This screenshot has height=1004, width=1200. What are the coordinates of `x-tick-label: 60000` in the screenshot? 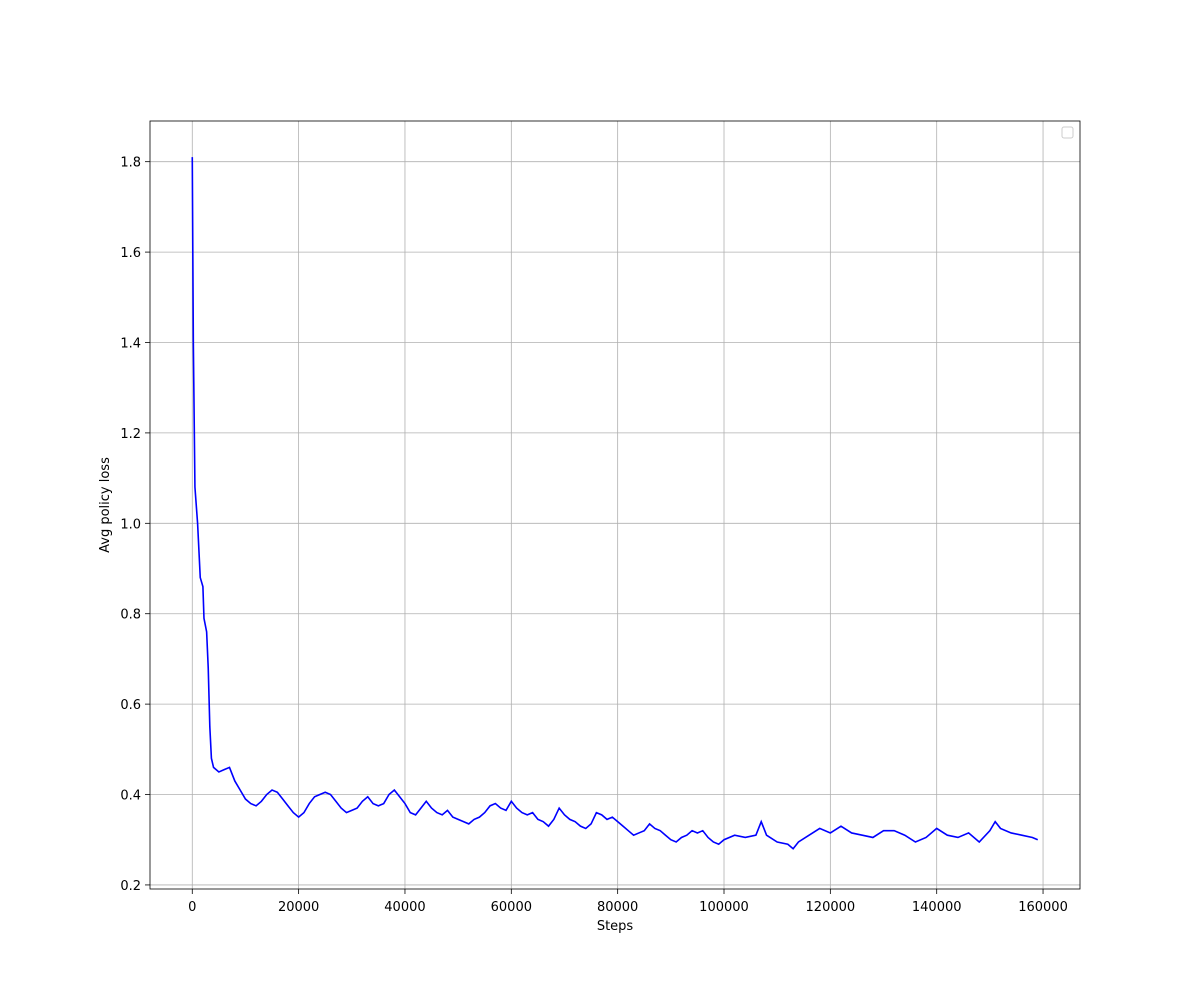 It's located at (511, 907).